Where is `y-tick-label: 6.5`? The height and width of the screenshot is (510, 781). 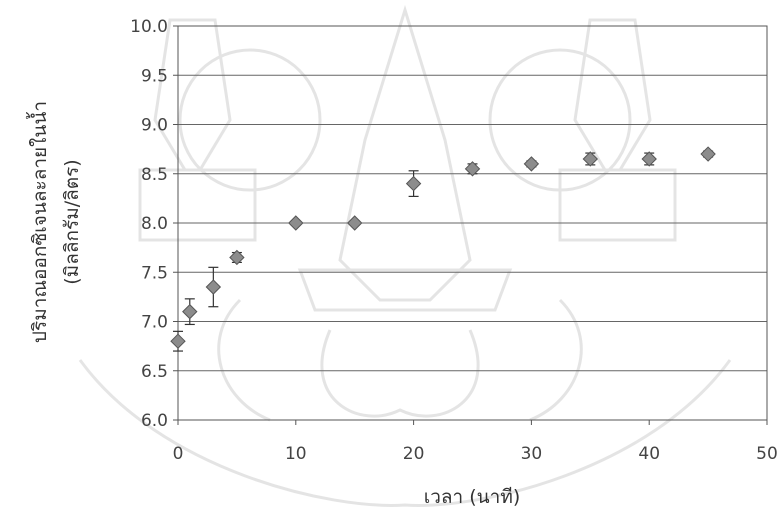
y-tick-label: 6.5 is located at coordinates (154, 372).